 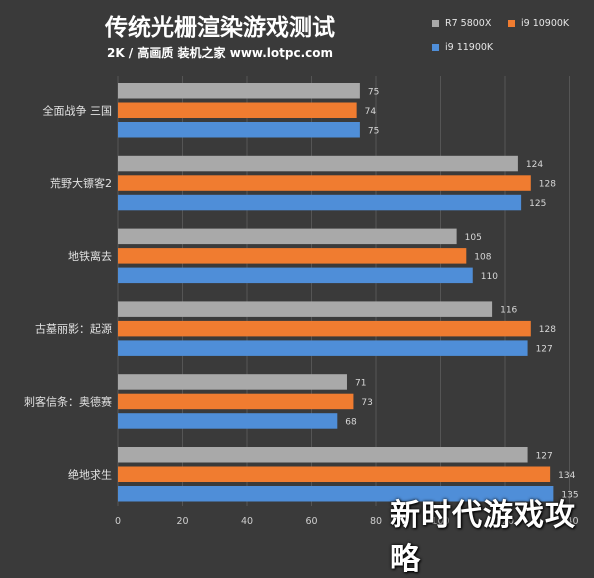 What do you see at coordinates (512, 47) in the screenshot?
I see `legend-item-i9-11900k: i9 11900K` at bounding box center [512, 47].